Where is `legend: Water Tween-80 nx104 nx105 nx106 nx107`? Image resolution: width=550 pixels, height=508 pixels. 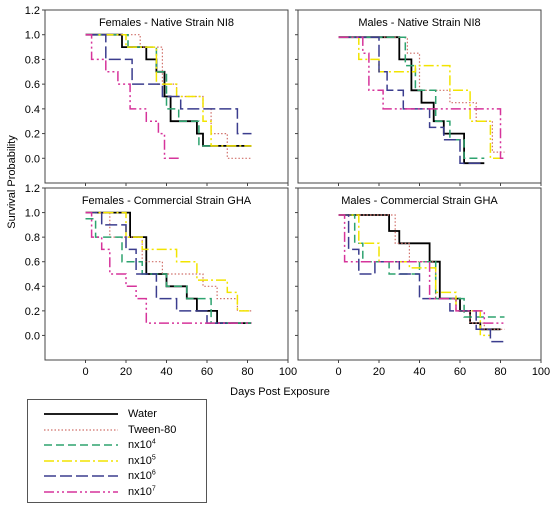
legend: Water Tween-80 nx104 nx105 nx106 nx107 is located at coordinates (117, 451).